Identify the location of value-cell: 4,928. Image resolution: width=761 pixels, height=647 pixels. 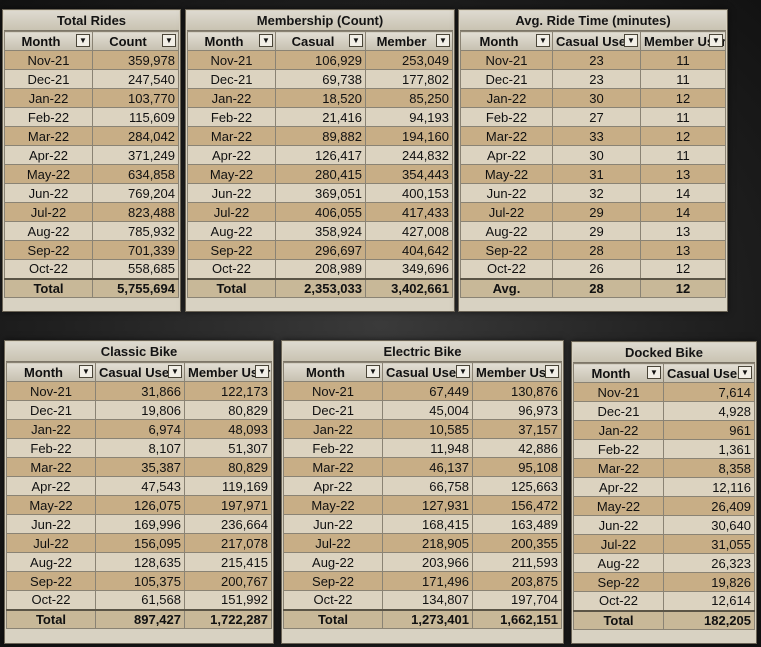
(709, 411).